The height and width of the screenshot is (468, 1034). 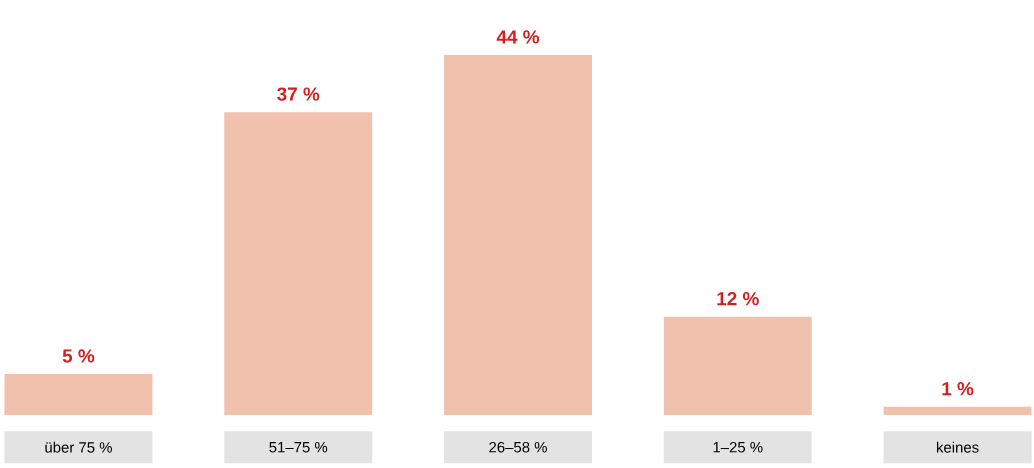 I want to click on data-label: 44 %, so click(x=518, y=37).